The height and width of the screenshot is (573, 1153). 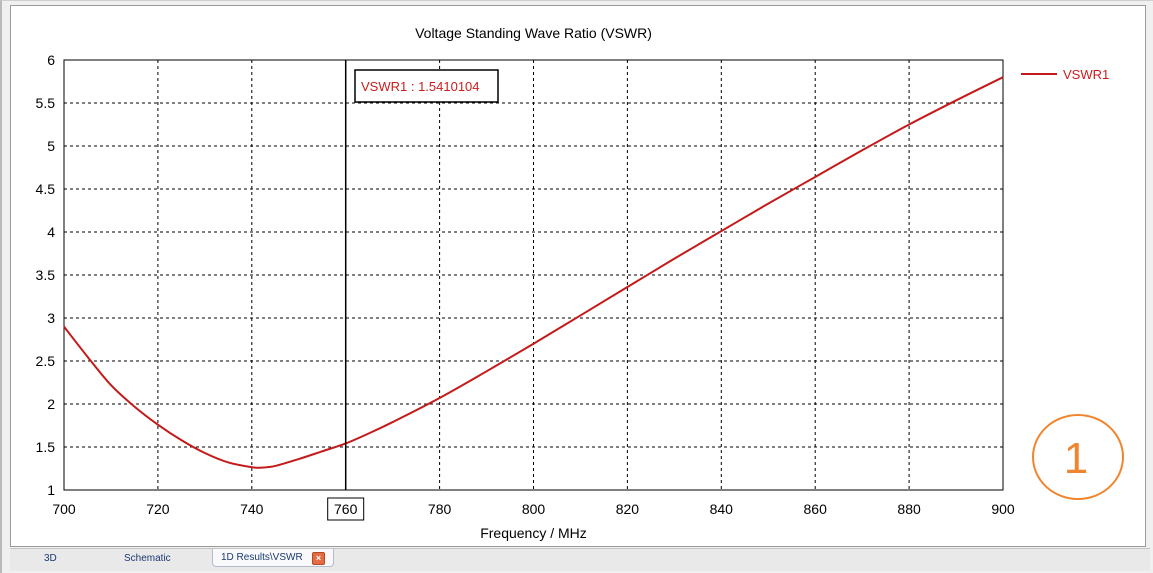 I want to click on number-badge-circle, so click(x=1078, y=457).